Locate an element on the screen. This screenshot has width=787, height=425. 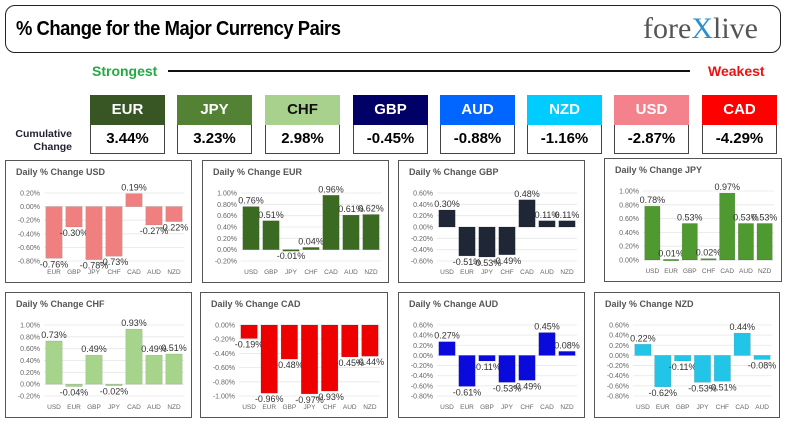
chart-title: Daily % Change CHF is located at coordinates (60, 304).